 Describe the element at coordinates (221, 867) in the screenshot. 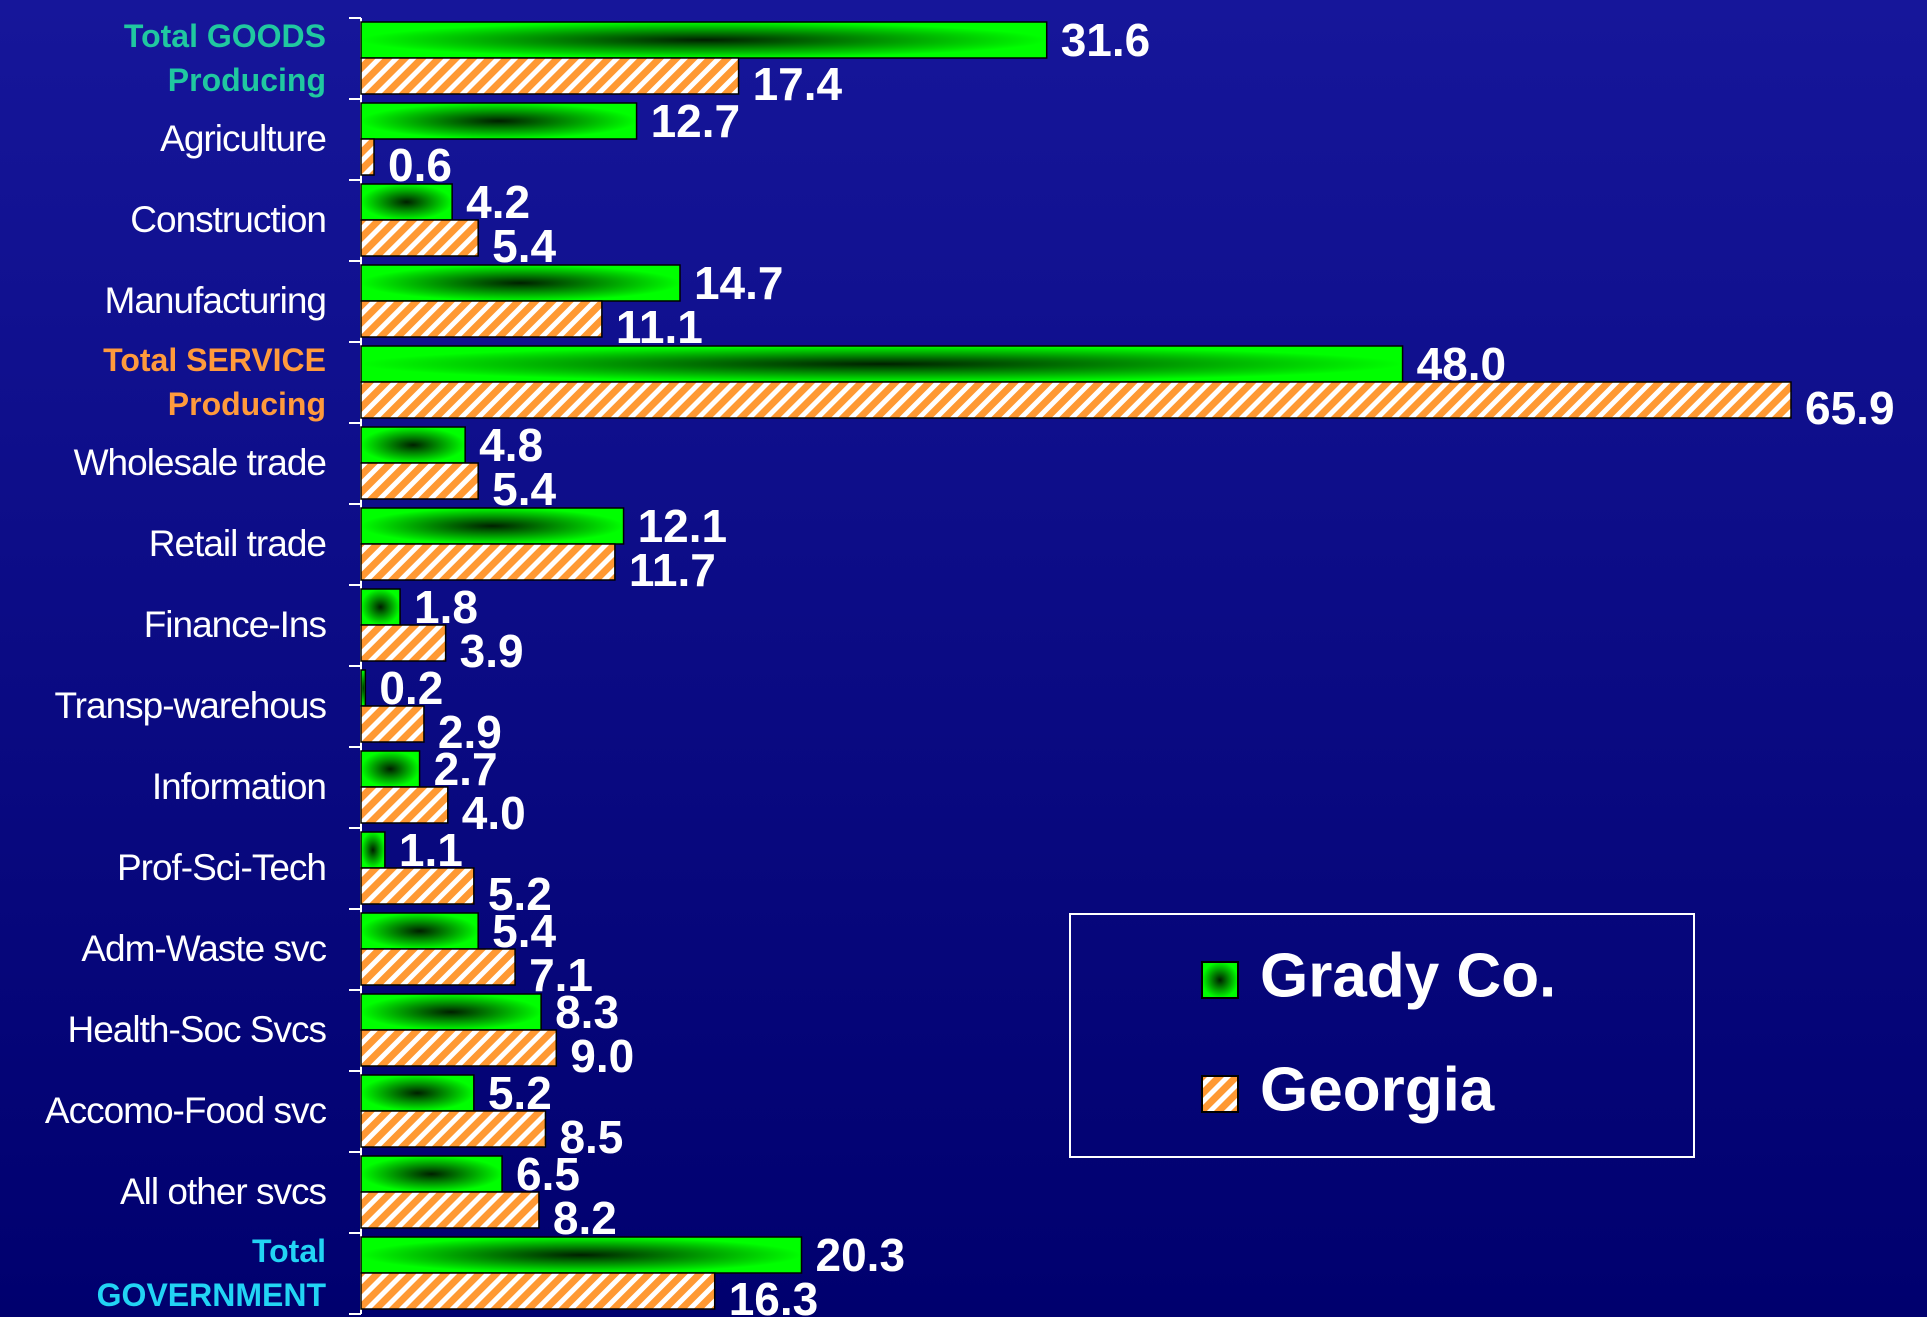

I see `category-label: Prof-Sci-Tech` at that location.